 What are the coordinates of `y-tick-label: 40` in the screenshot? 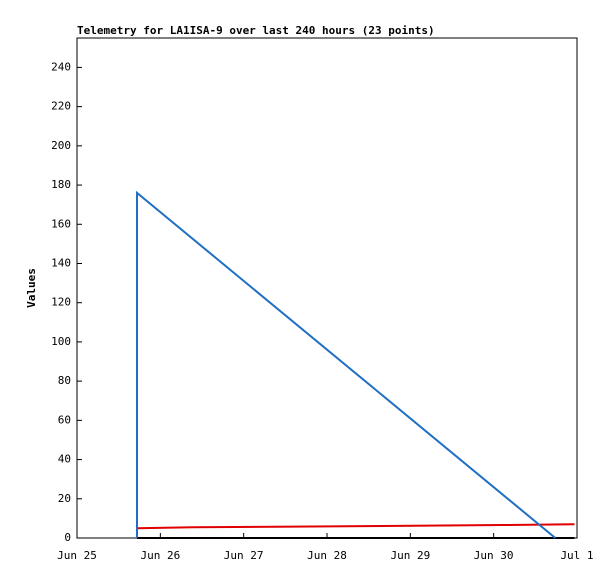 It's located at (64, 459).